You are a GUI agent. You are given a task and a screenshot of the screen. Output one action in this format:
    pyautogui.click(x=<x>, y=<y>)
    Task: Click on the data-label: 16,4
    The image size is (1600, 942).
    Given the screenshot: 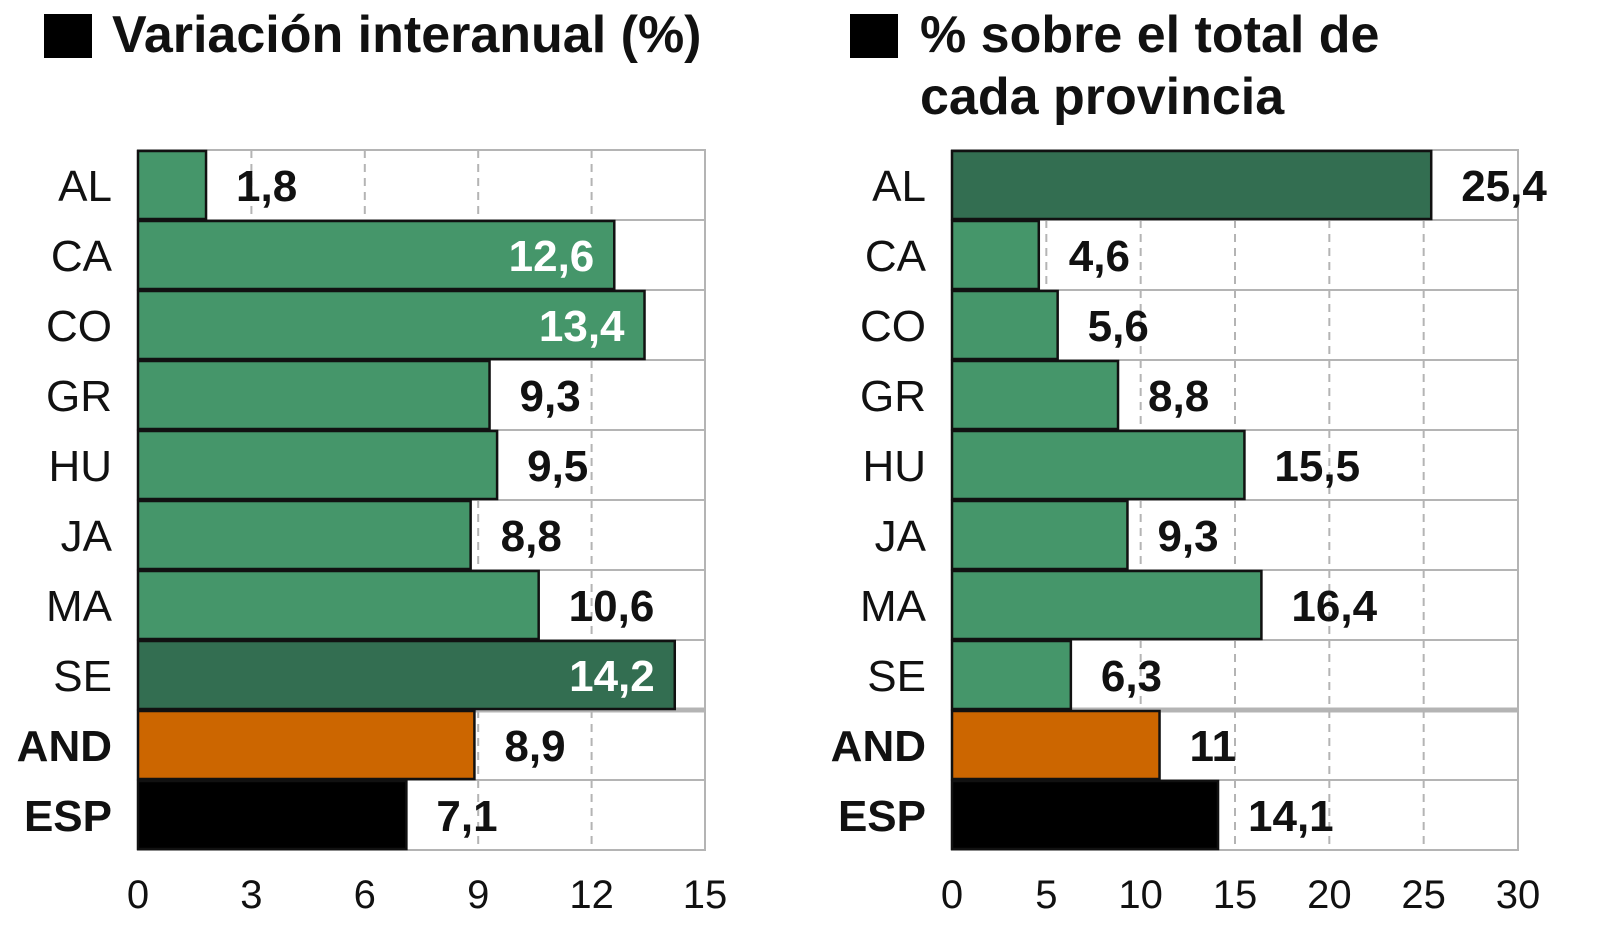 What is the action you would take?
    pyautogui.click(x=1334, y=606)
    